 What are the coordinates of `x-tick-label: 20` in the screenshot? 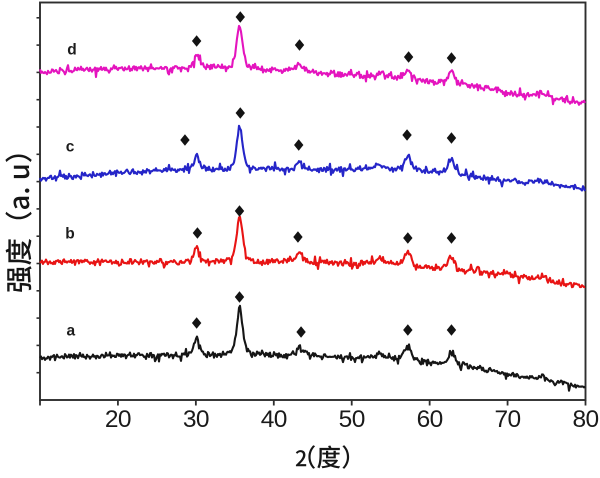 It's located at (118, 419).